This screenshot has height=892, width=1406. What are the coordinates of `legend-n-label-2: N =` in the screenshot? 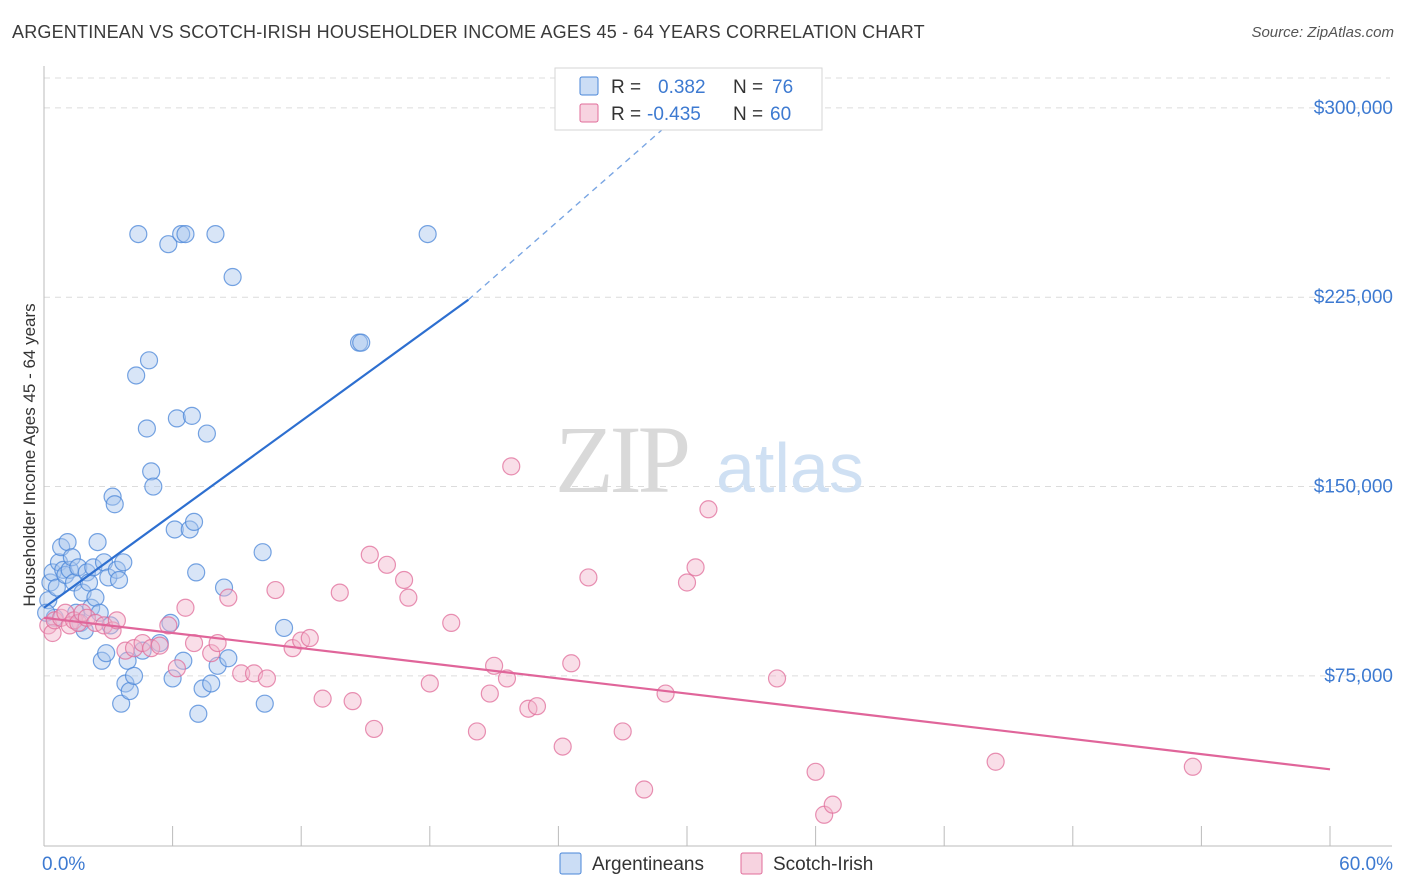 It's located at (748, 114).